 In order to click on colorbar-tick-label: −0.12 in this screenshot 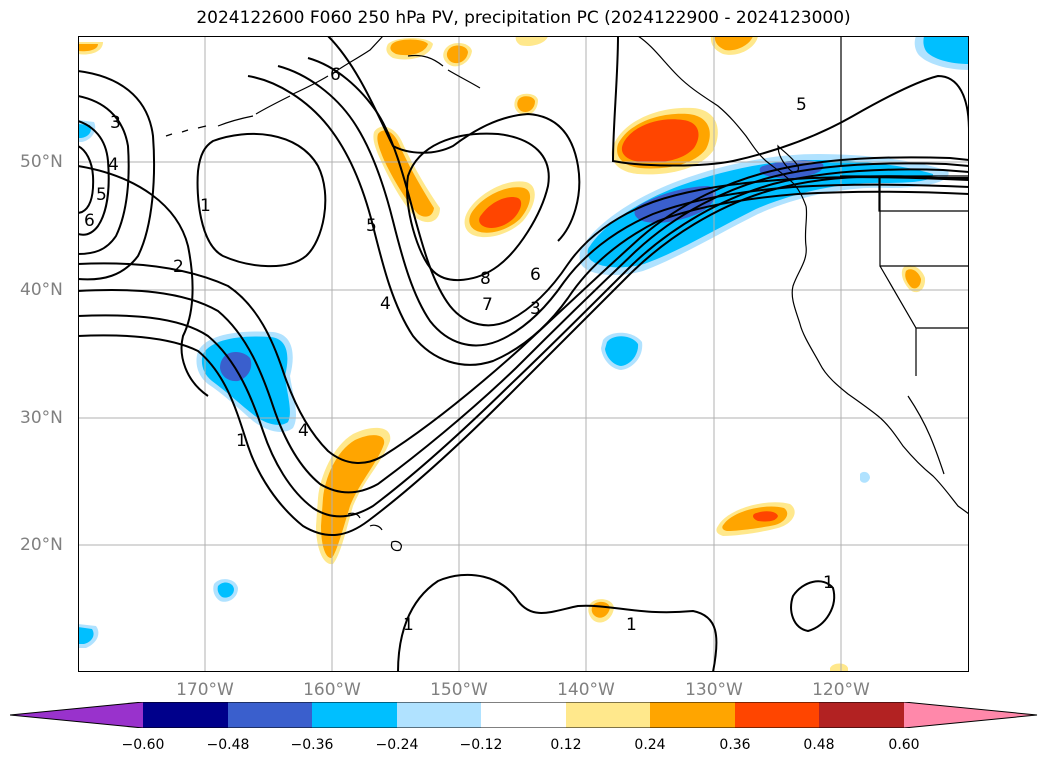, I will do `click(481, 745)`.